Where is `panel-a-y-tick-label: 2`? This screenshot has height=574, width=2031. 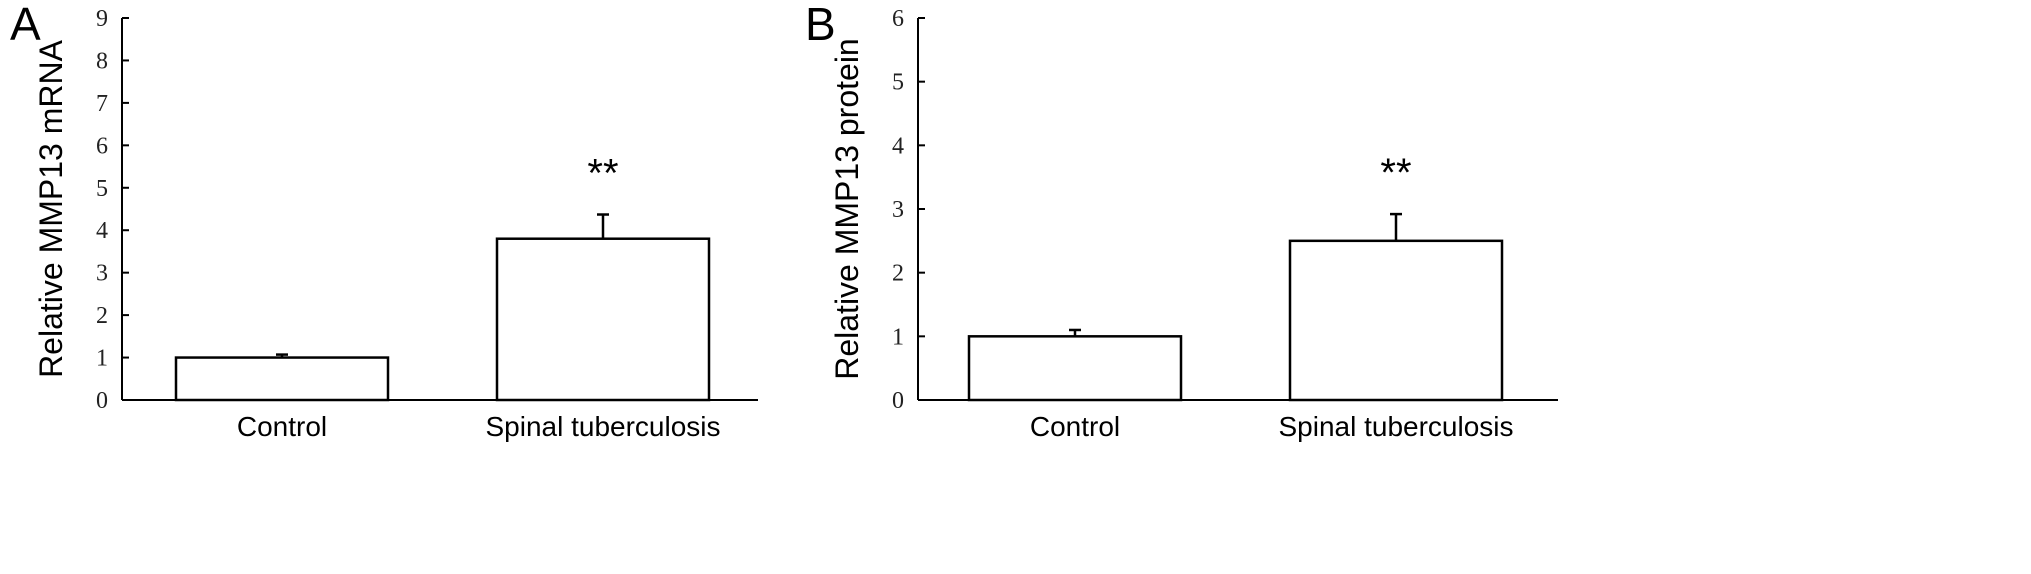 panel-a-y-tick-label: 2 is located at coordinates (102, 316).